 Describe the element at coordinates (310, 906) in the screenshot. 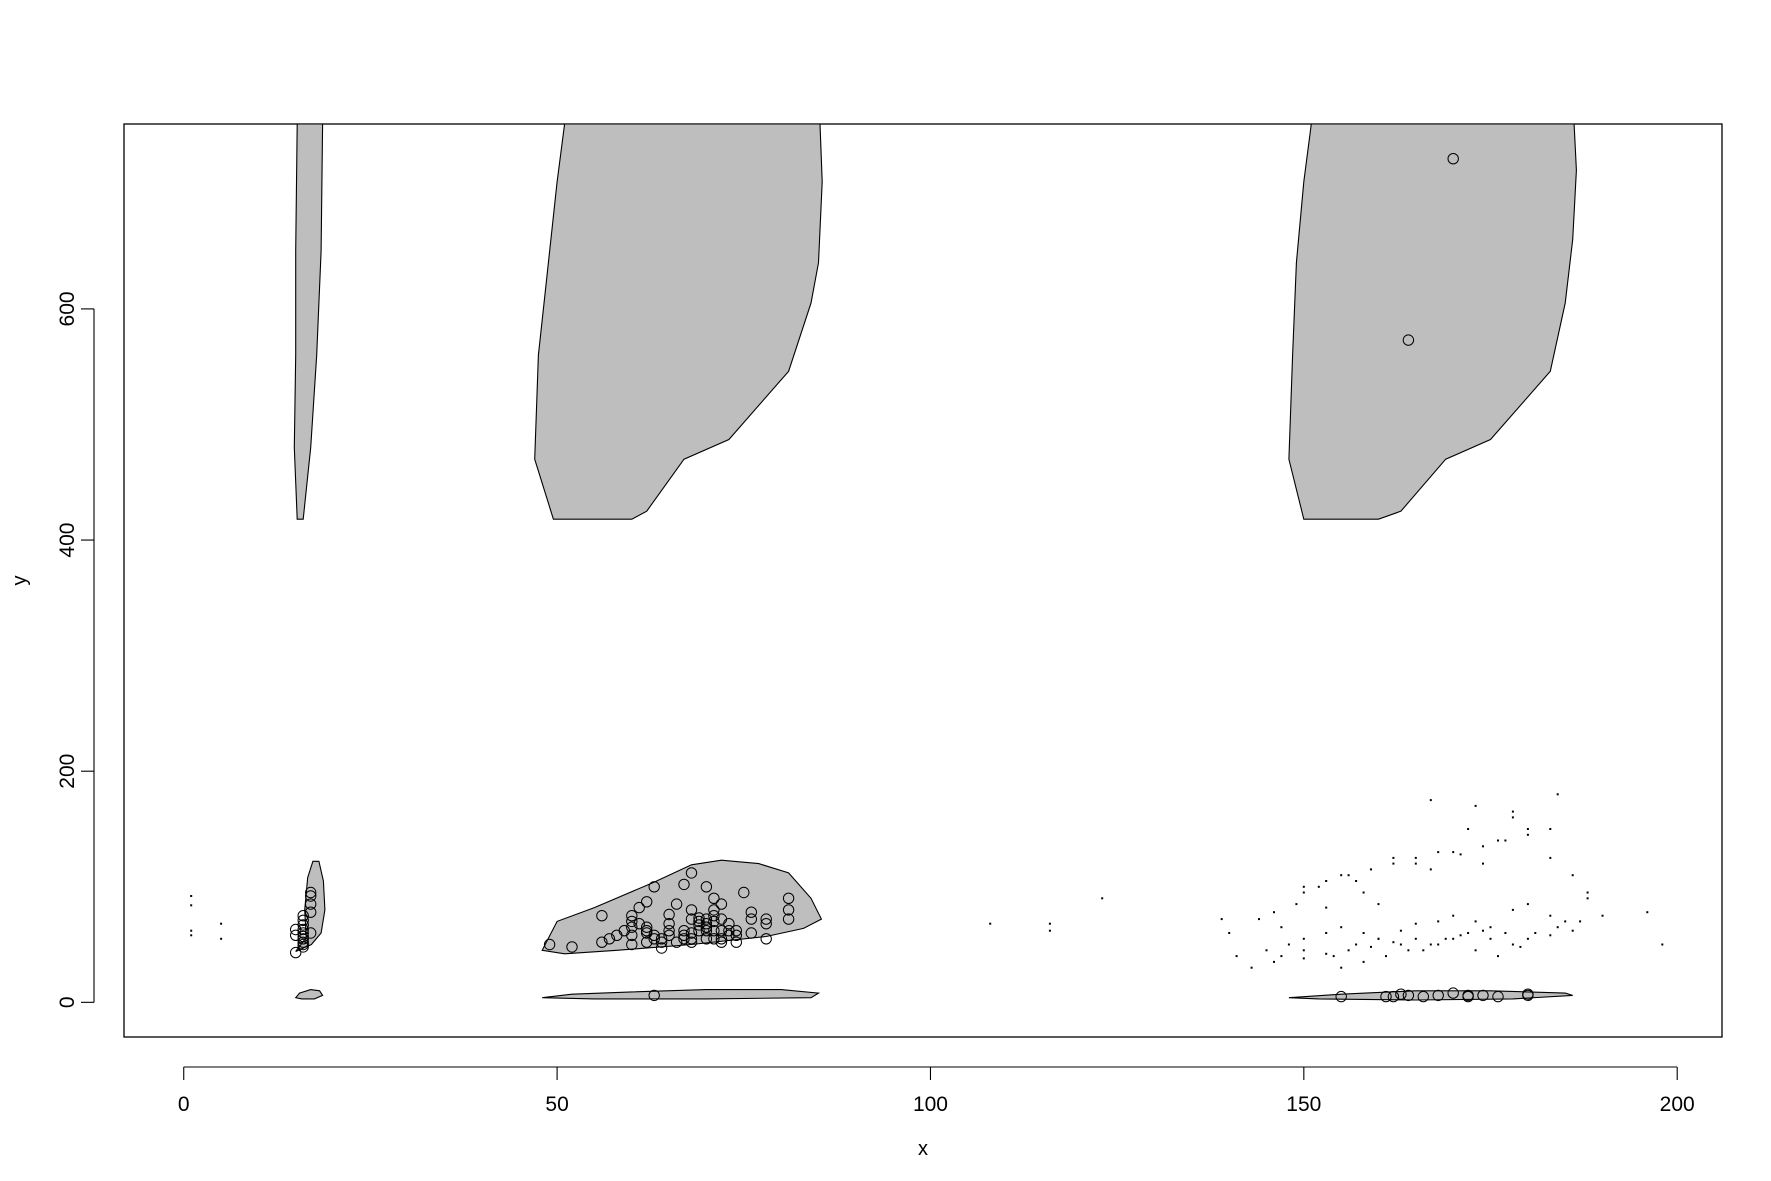

I see `region-lower-left-blob` at that location.